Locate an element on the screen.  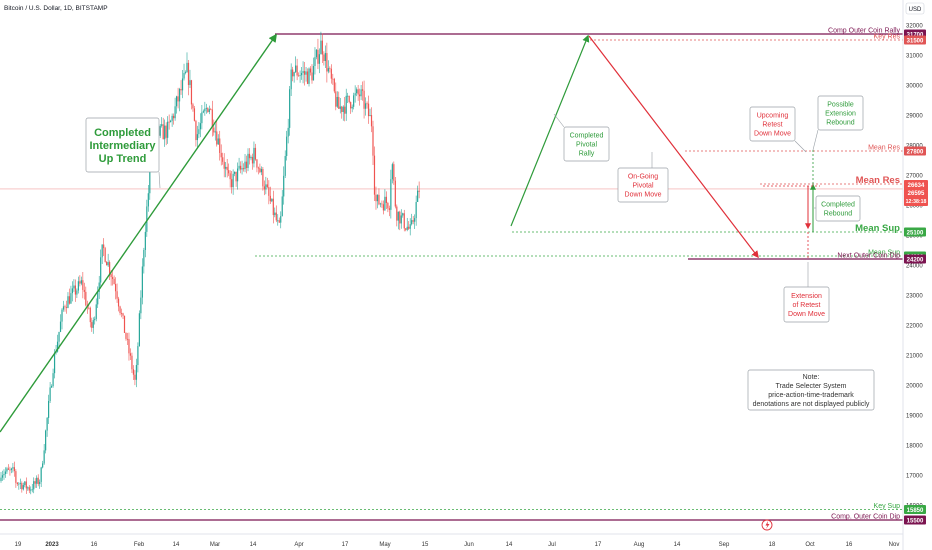
level-label: Next Outer Coin Dip is located at coordinates (868, 256).